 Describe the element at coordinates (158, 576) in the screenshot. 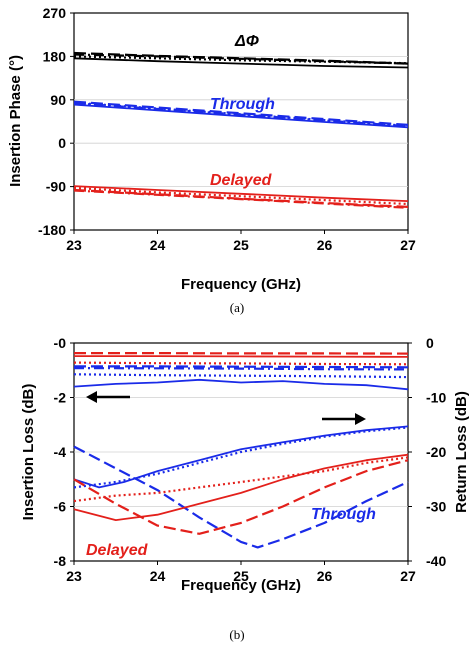

I see `panel-b-xtick-label: 24` at that location.